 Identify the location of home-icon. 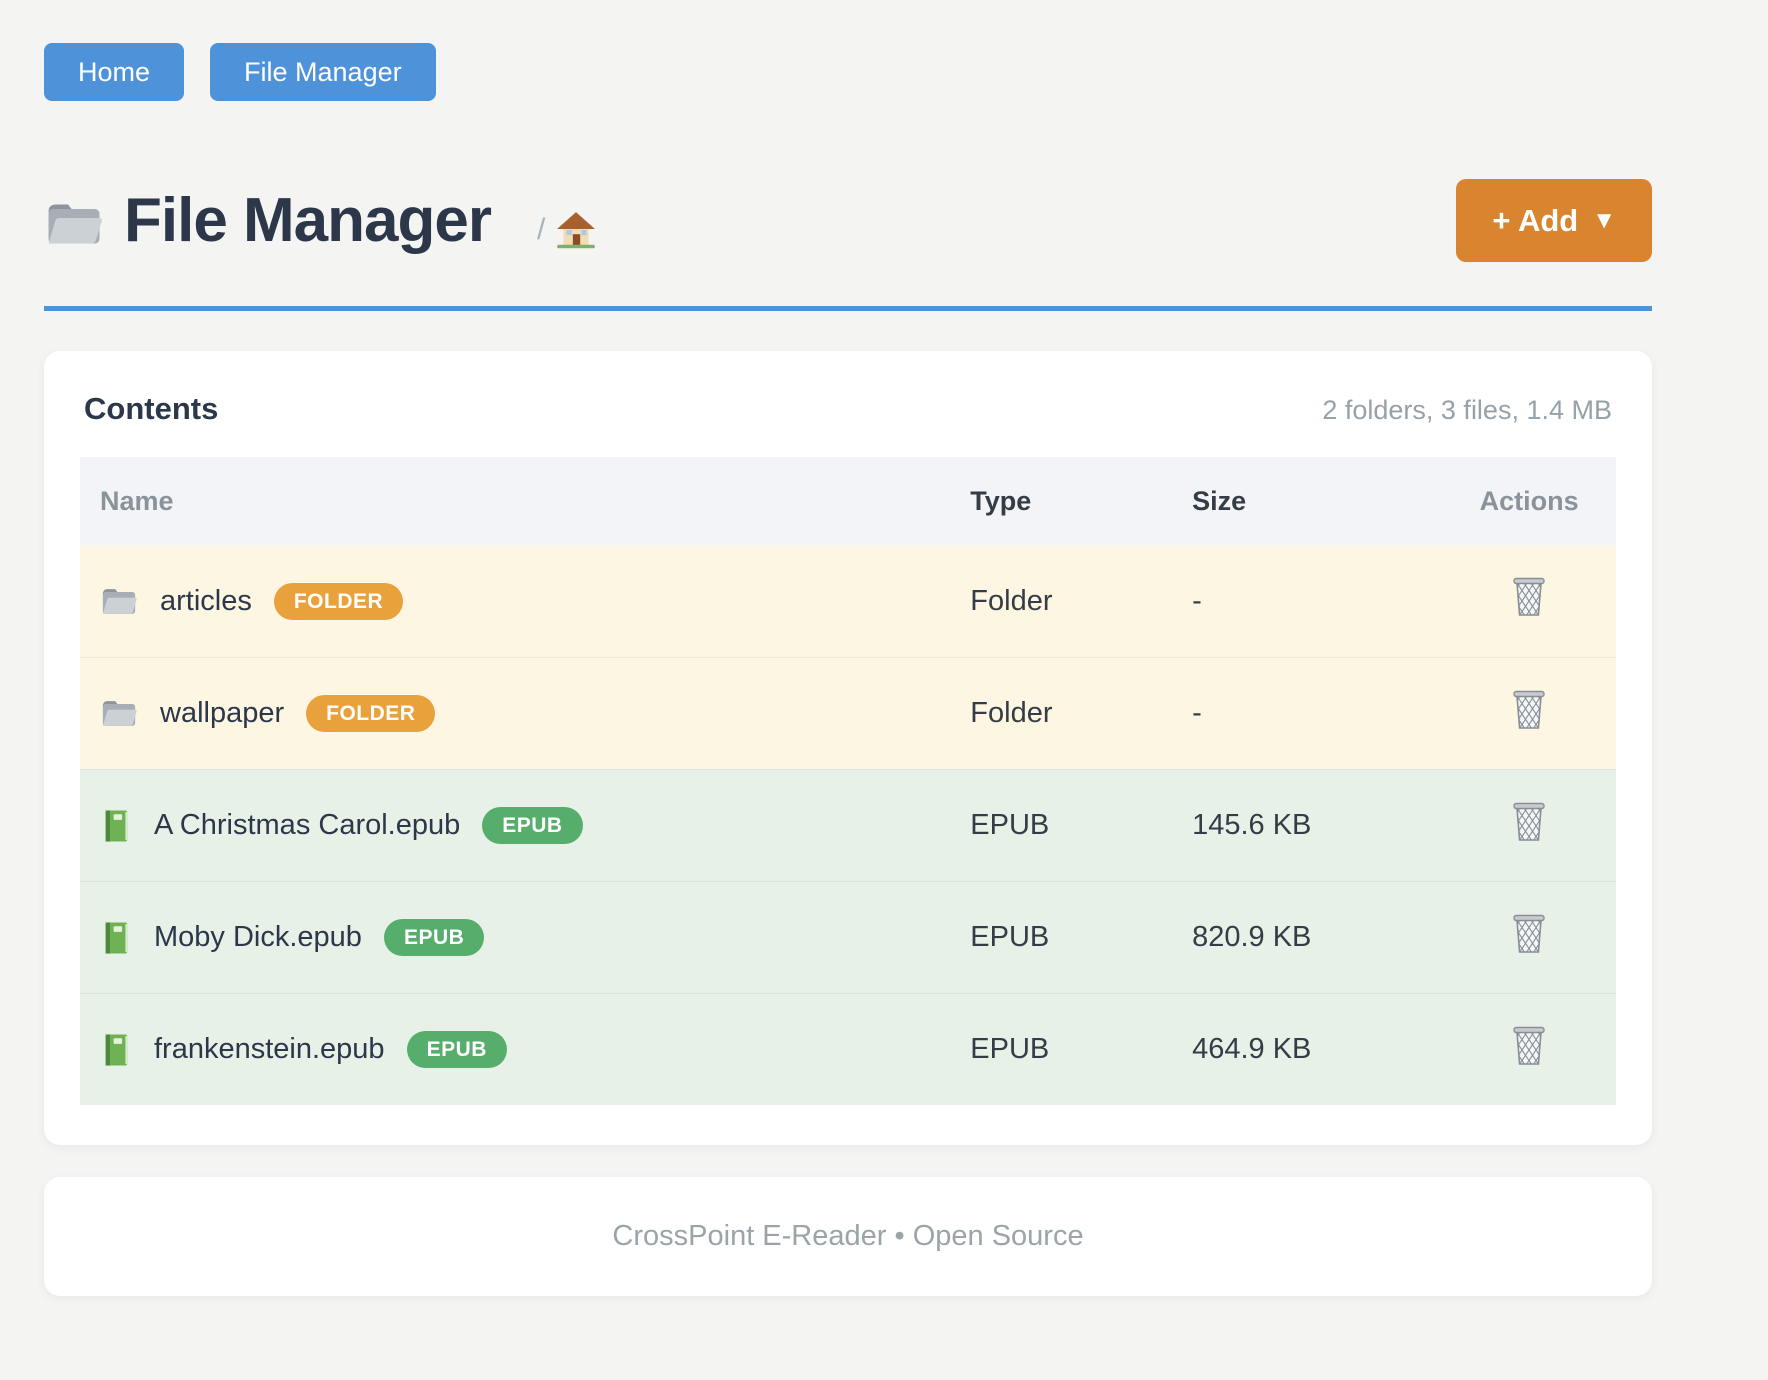
(576, 230).